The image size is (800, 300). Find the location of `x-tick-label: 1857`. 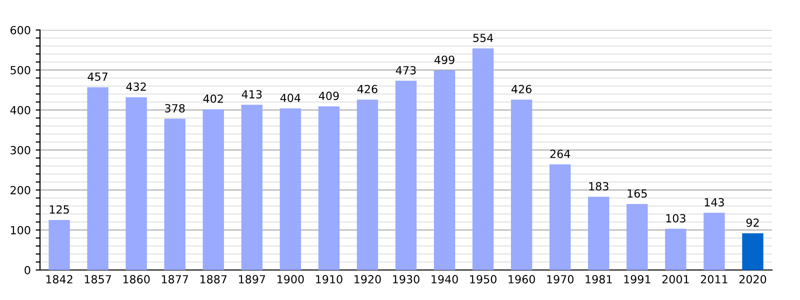

x-tick-label: 1857 is located at coordinates (97, 279).